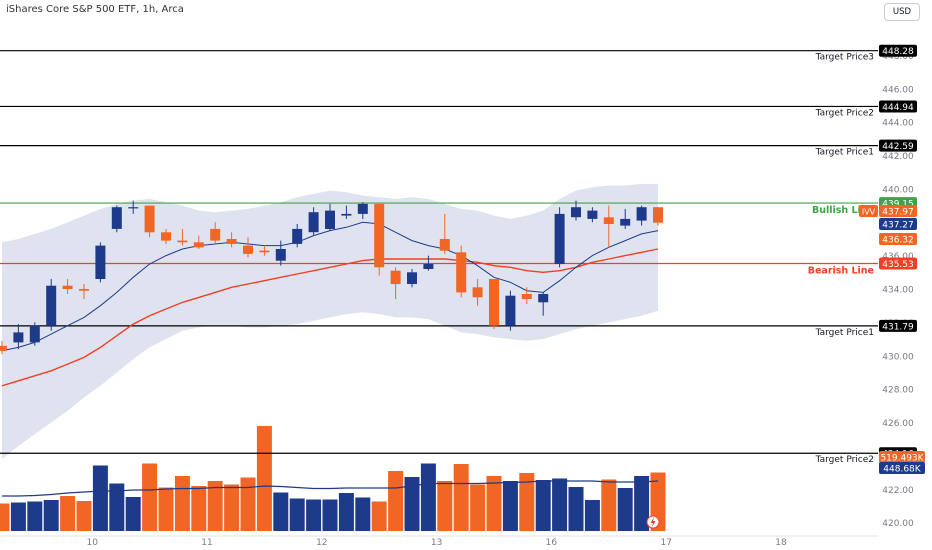  I want to click on price-tag-text: 437.97, so click(898, 213).